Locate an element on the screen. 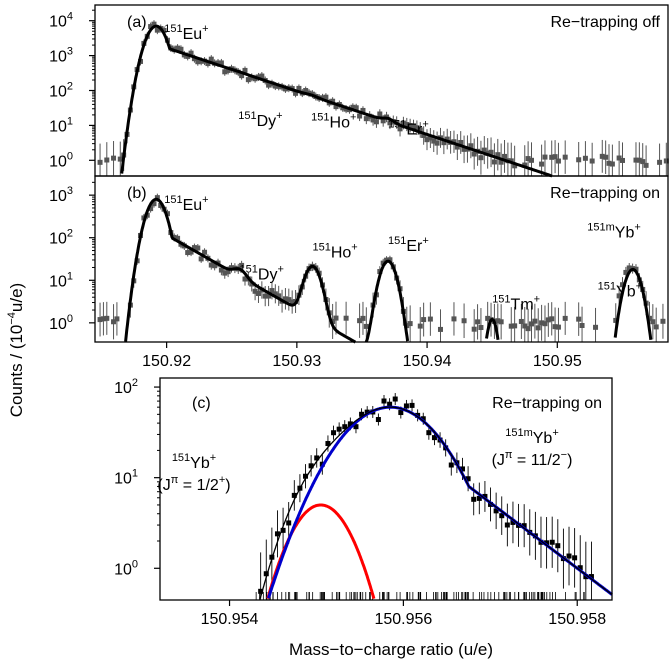  yb151-label-nuclide: 151Yb+ is located at coordinates (194, 462).